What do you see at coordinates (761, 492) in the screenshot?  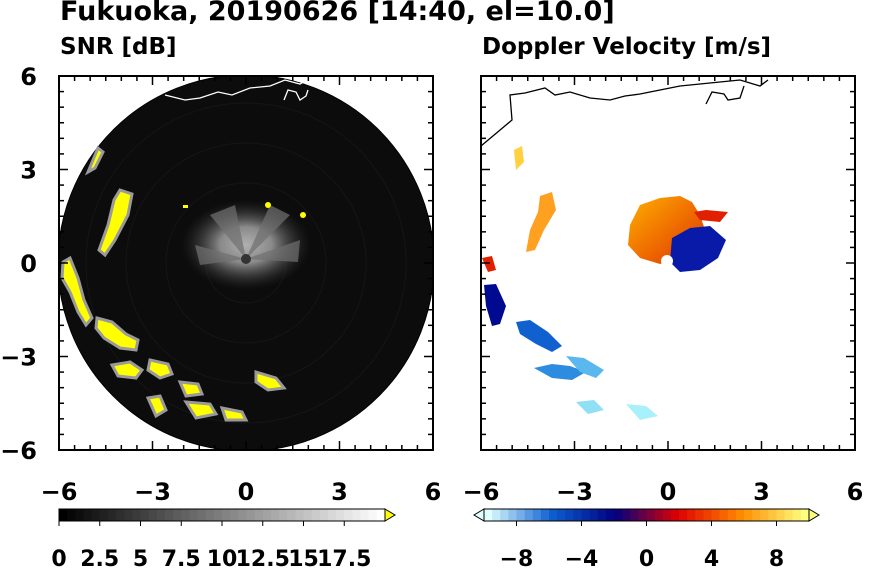 I see `velocity-xtick-label: 3` at bounding box center [761, 492].